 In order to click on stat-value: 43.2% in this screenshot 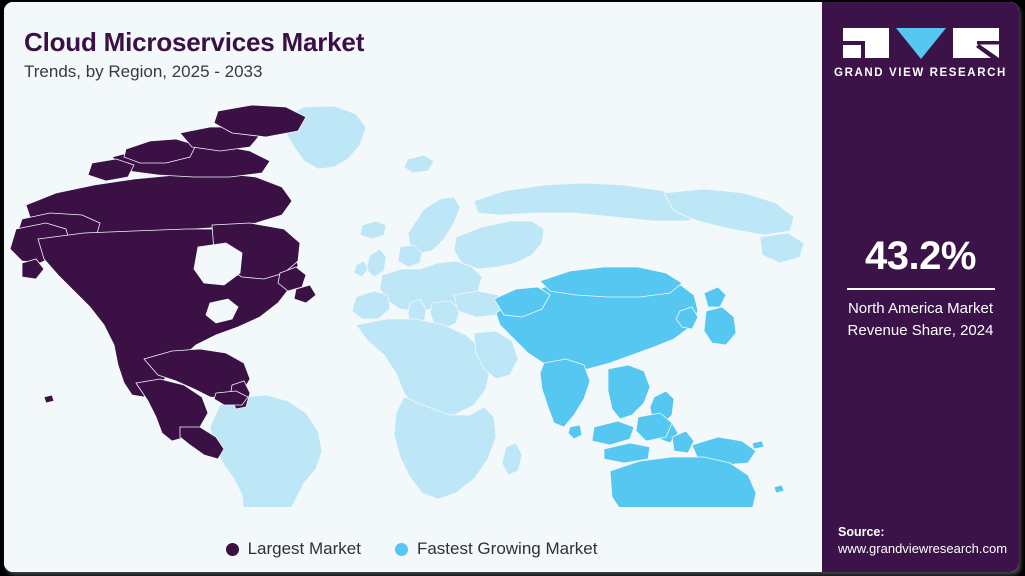, I will do `click(920, 256)`.